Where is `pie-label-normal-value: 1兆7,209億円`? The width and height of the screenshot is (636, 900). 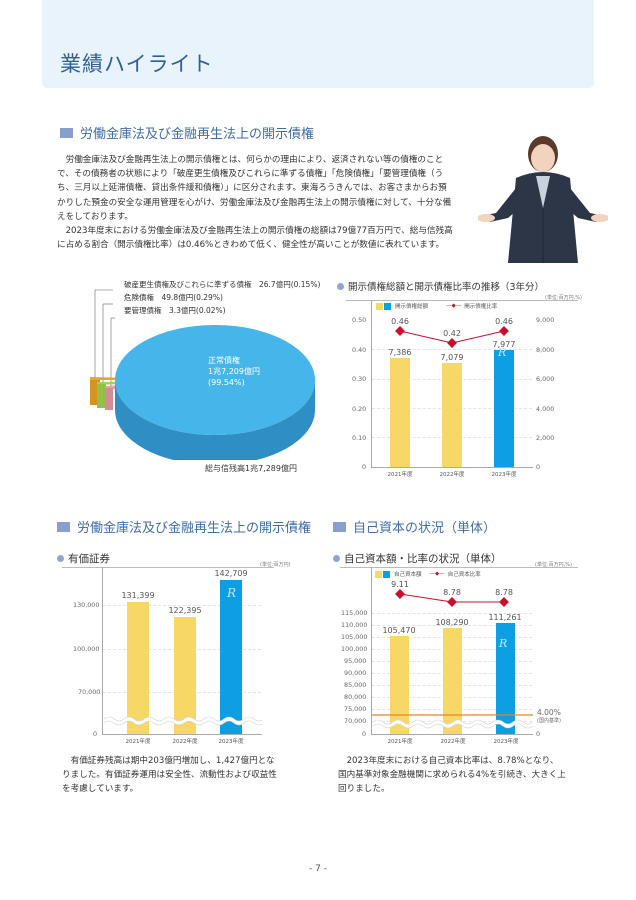 pie-label-normal-value: 1兆7,209億円 is located at coordinates (234, 371).